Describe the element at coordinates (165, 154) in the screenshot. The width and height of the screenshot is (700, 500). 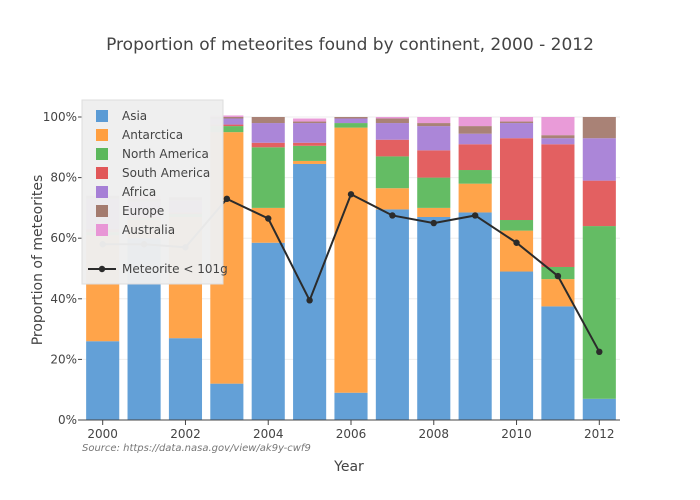
I see `legend-label: North America` at that location.